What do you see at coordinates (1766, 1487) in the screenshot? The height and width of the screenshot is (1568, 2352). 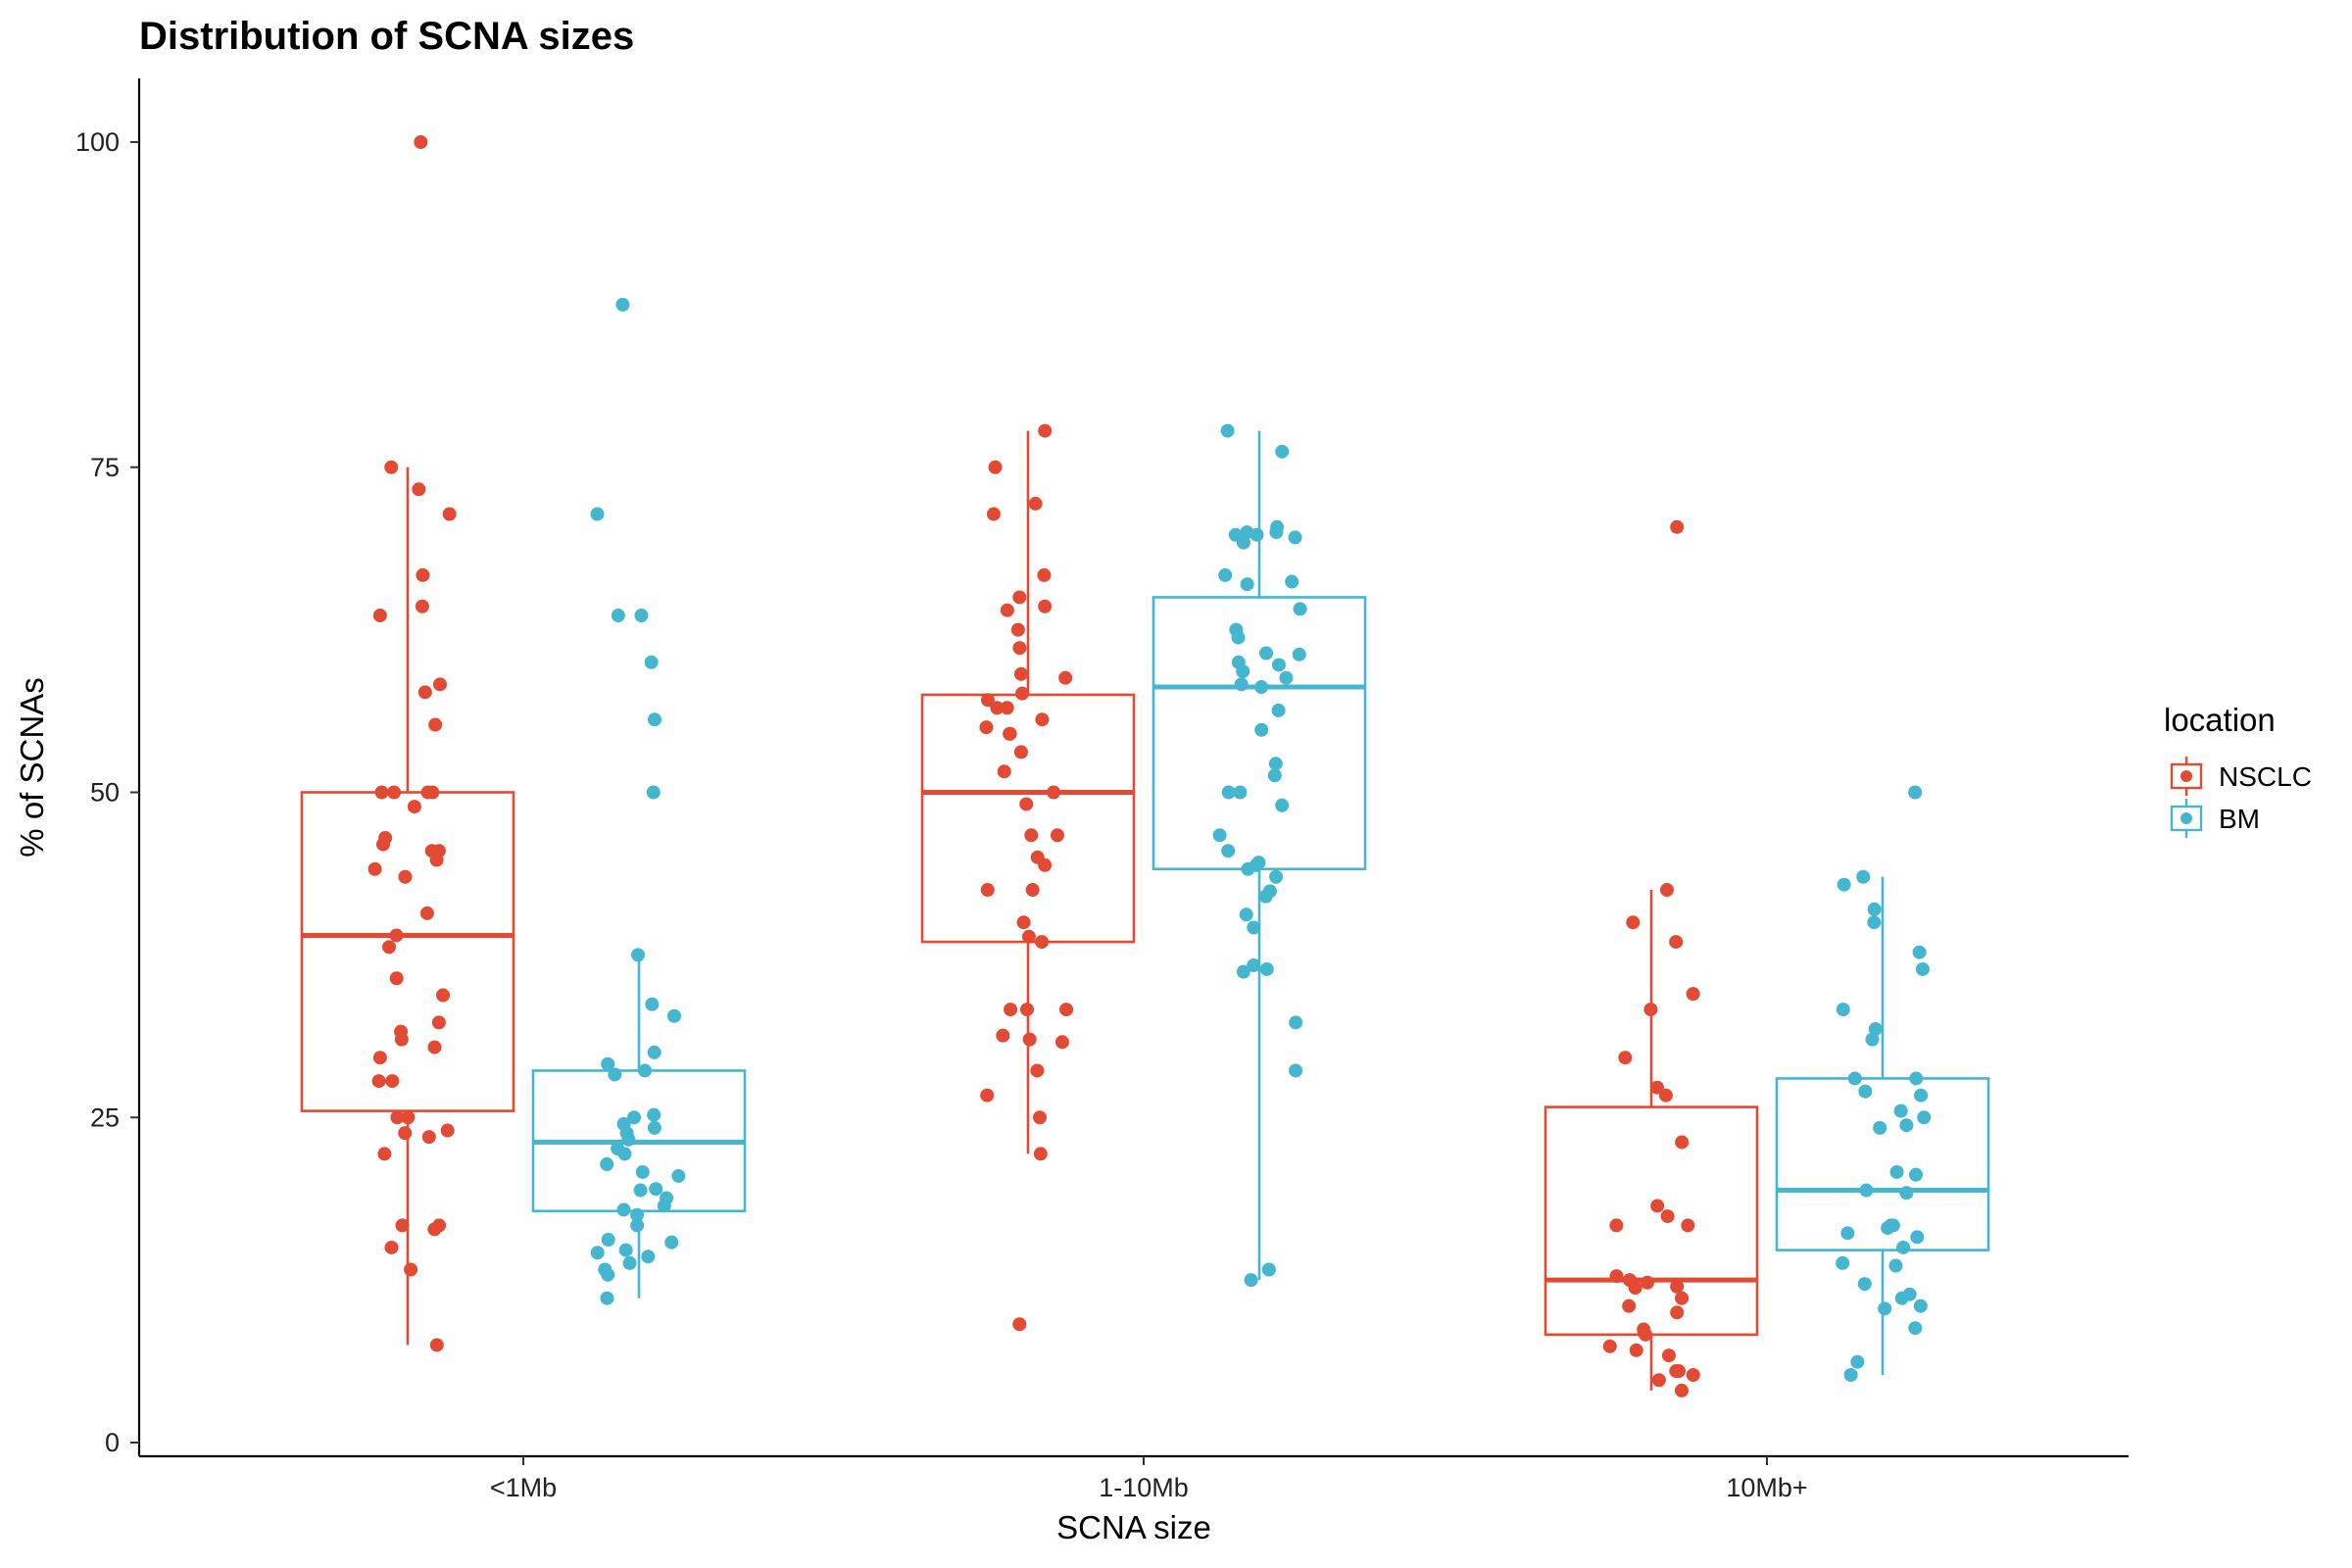 I see `x-tick-label: 10Mb+` at bounding box center [1766, 1487].